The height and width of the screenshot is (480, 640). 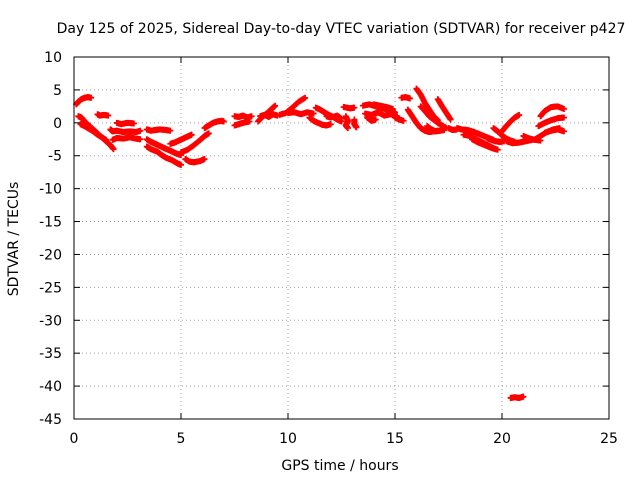 What do you see at coordinates (50, 190) in the screenshot?
I see `y-tick-label: -10` at bounding box center [50, 190].